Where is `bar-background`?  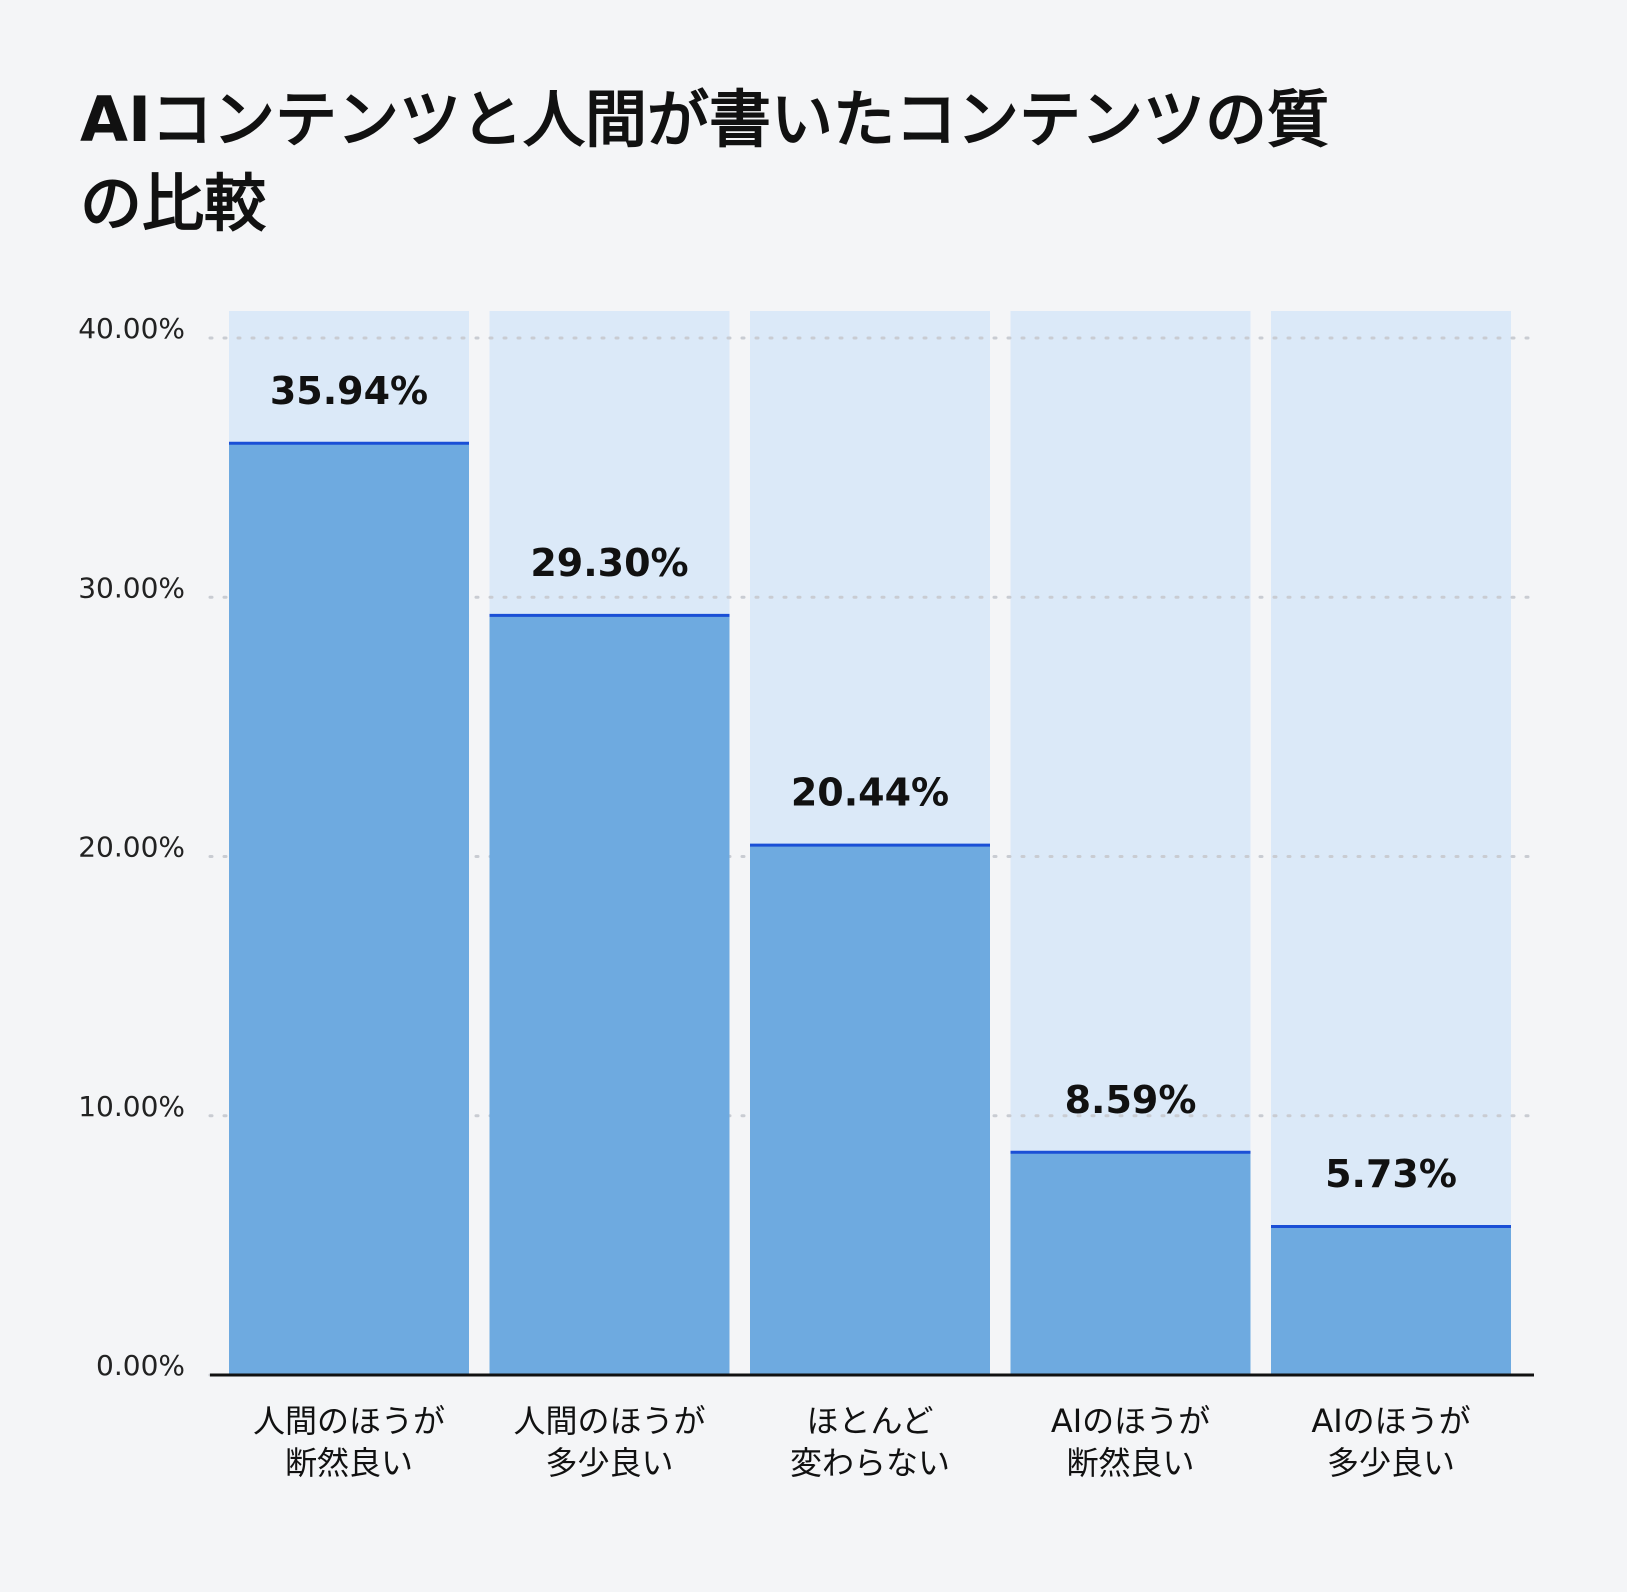 bar-background is located at coordinates (1391, 843).